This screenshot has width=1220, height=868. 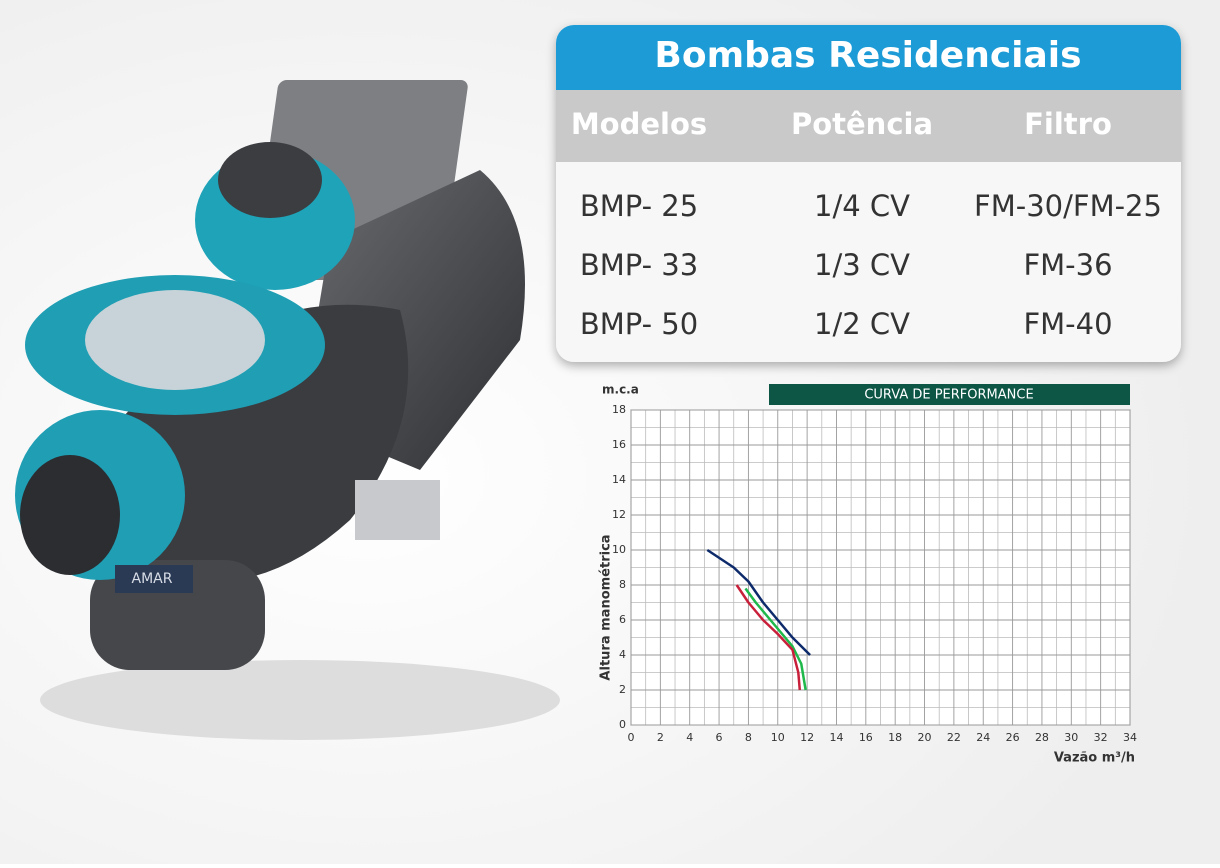 I want to click on x-tick-label: 20, so click(x=925, y=737).